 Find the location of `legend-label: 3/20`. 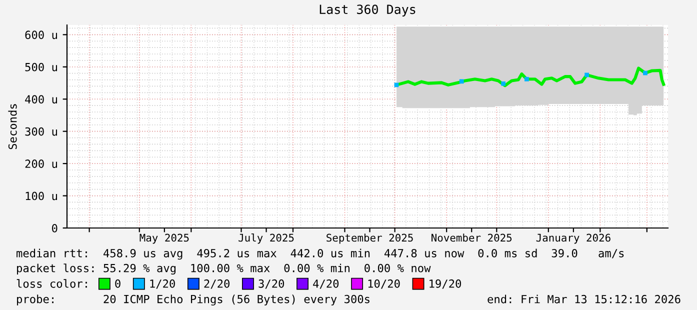

legend-label: 3/20 is located at coordinates (271, 284).